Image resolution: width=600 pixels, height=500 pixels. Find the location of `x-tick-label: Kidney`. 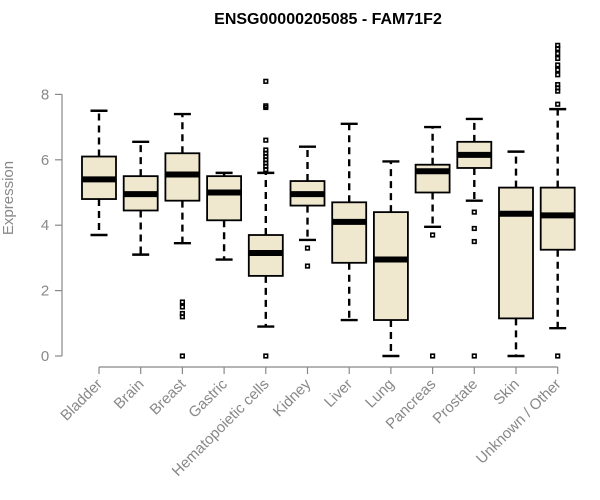

x-tick-label: Kidney is located at coordinates (292, 397).